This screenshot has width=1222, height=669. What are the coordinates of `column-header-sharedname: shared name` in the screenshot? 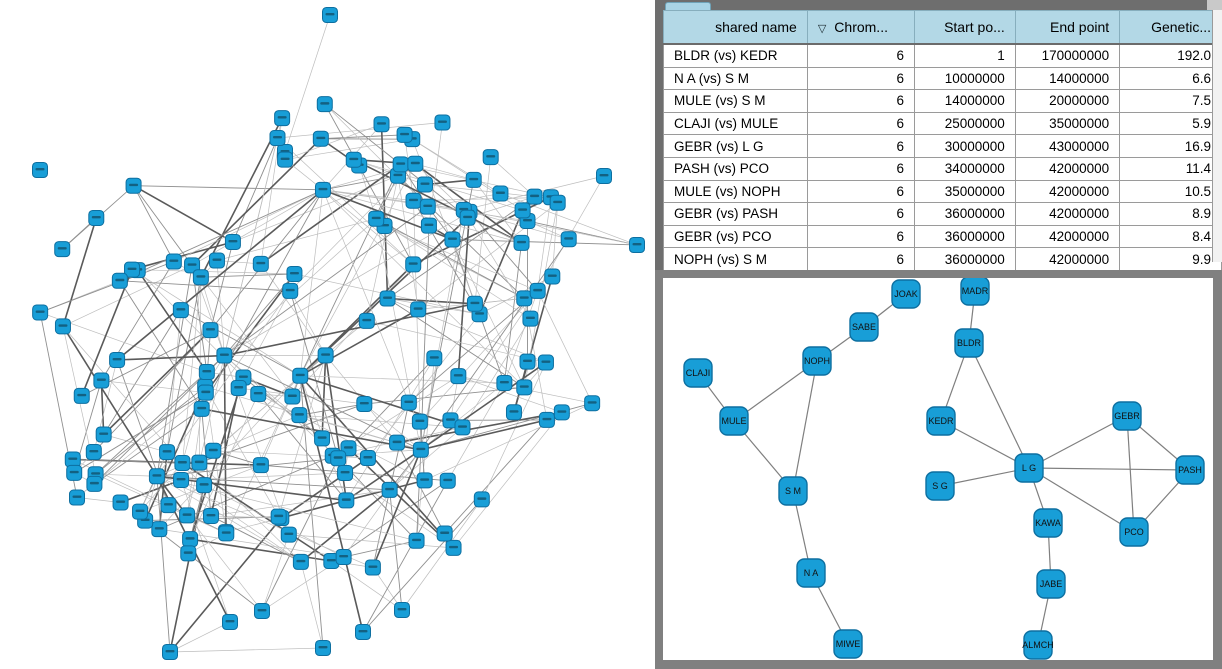 It's located at (735, 27).